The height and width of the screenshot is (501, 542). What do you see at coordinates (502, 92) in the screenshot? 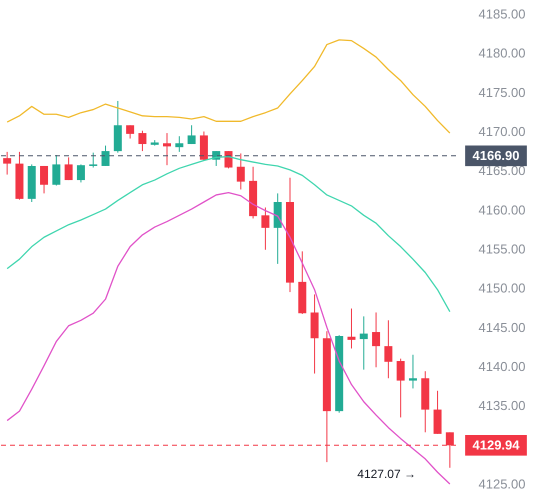
I see `y-tick-label: 4175.00` at bounding box center [502, 92].